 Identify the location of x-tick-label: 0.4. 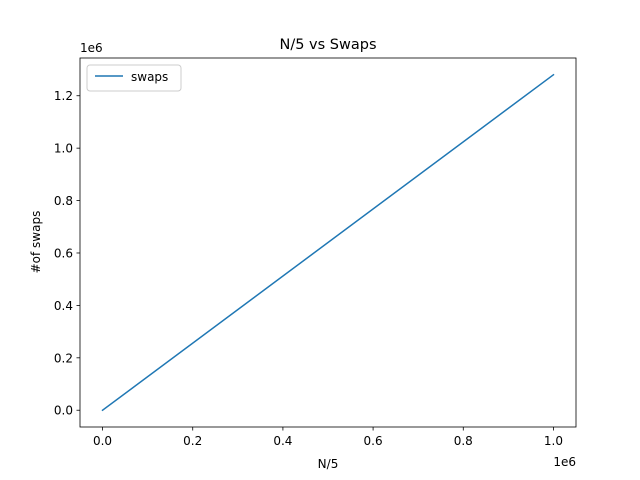
(282, 441).